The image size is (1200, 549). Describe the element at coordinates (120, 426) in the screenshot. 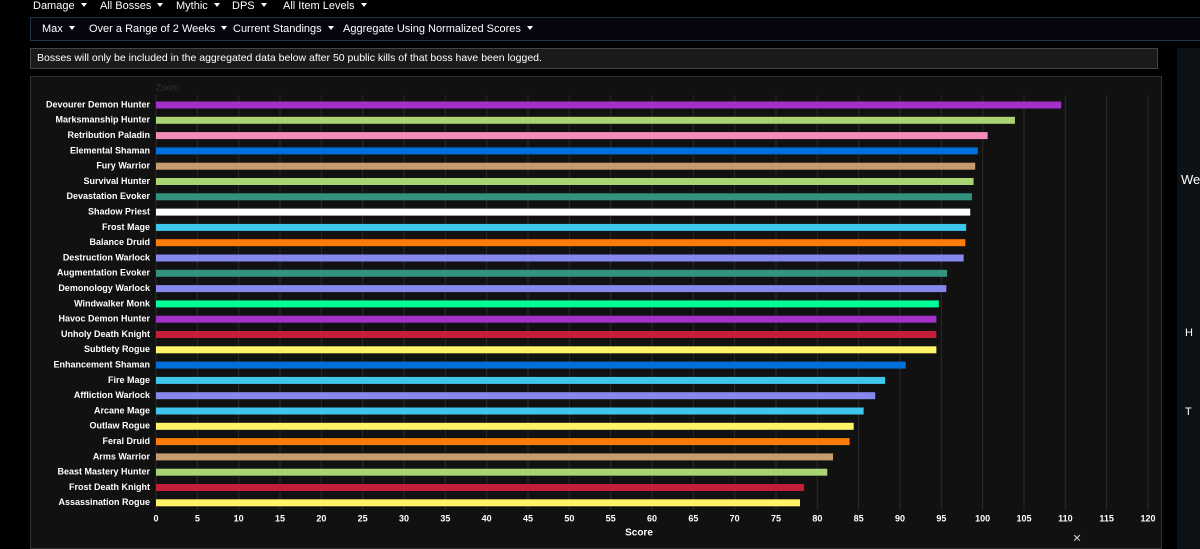

I see `y-tick-label: Outlaw Rogue` at that location.